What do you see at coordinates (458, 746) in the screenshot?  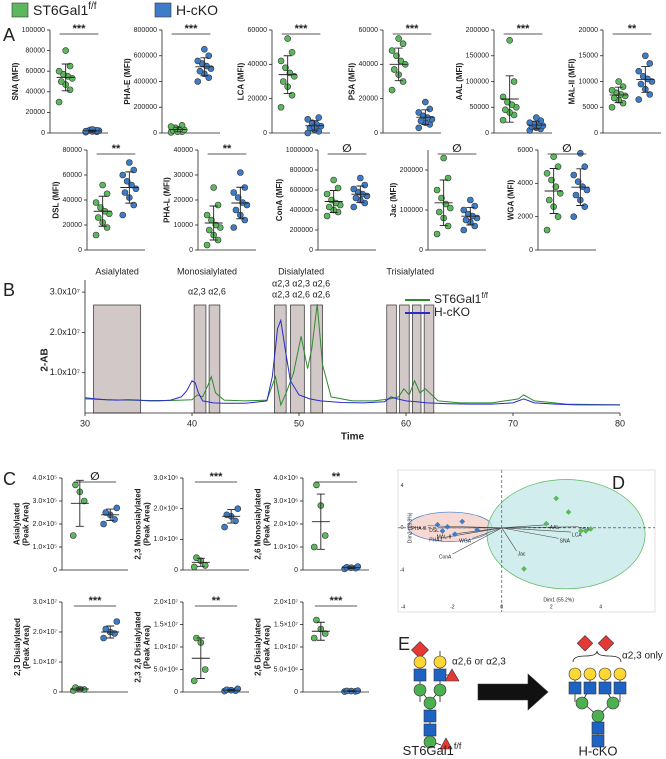 I see `label-sup: f/f` at bounding box center [458, 746].